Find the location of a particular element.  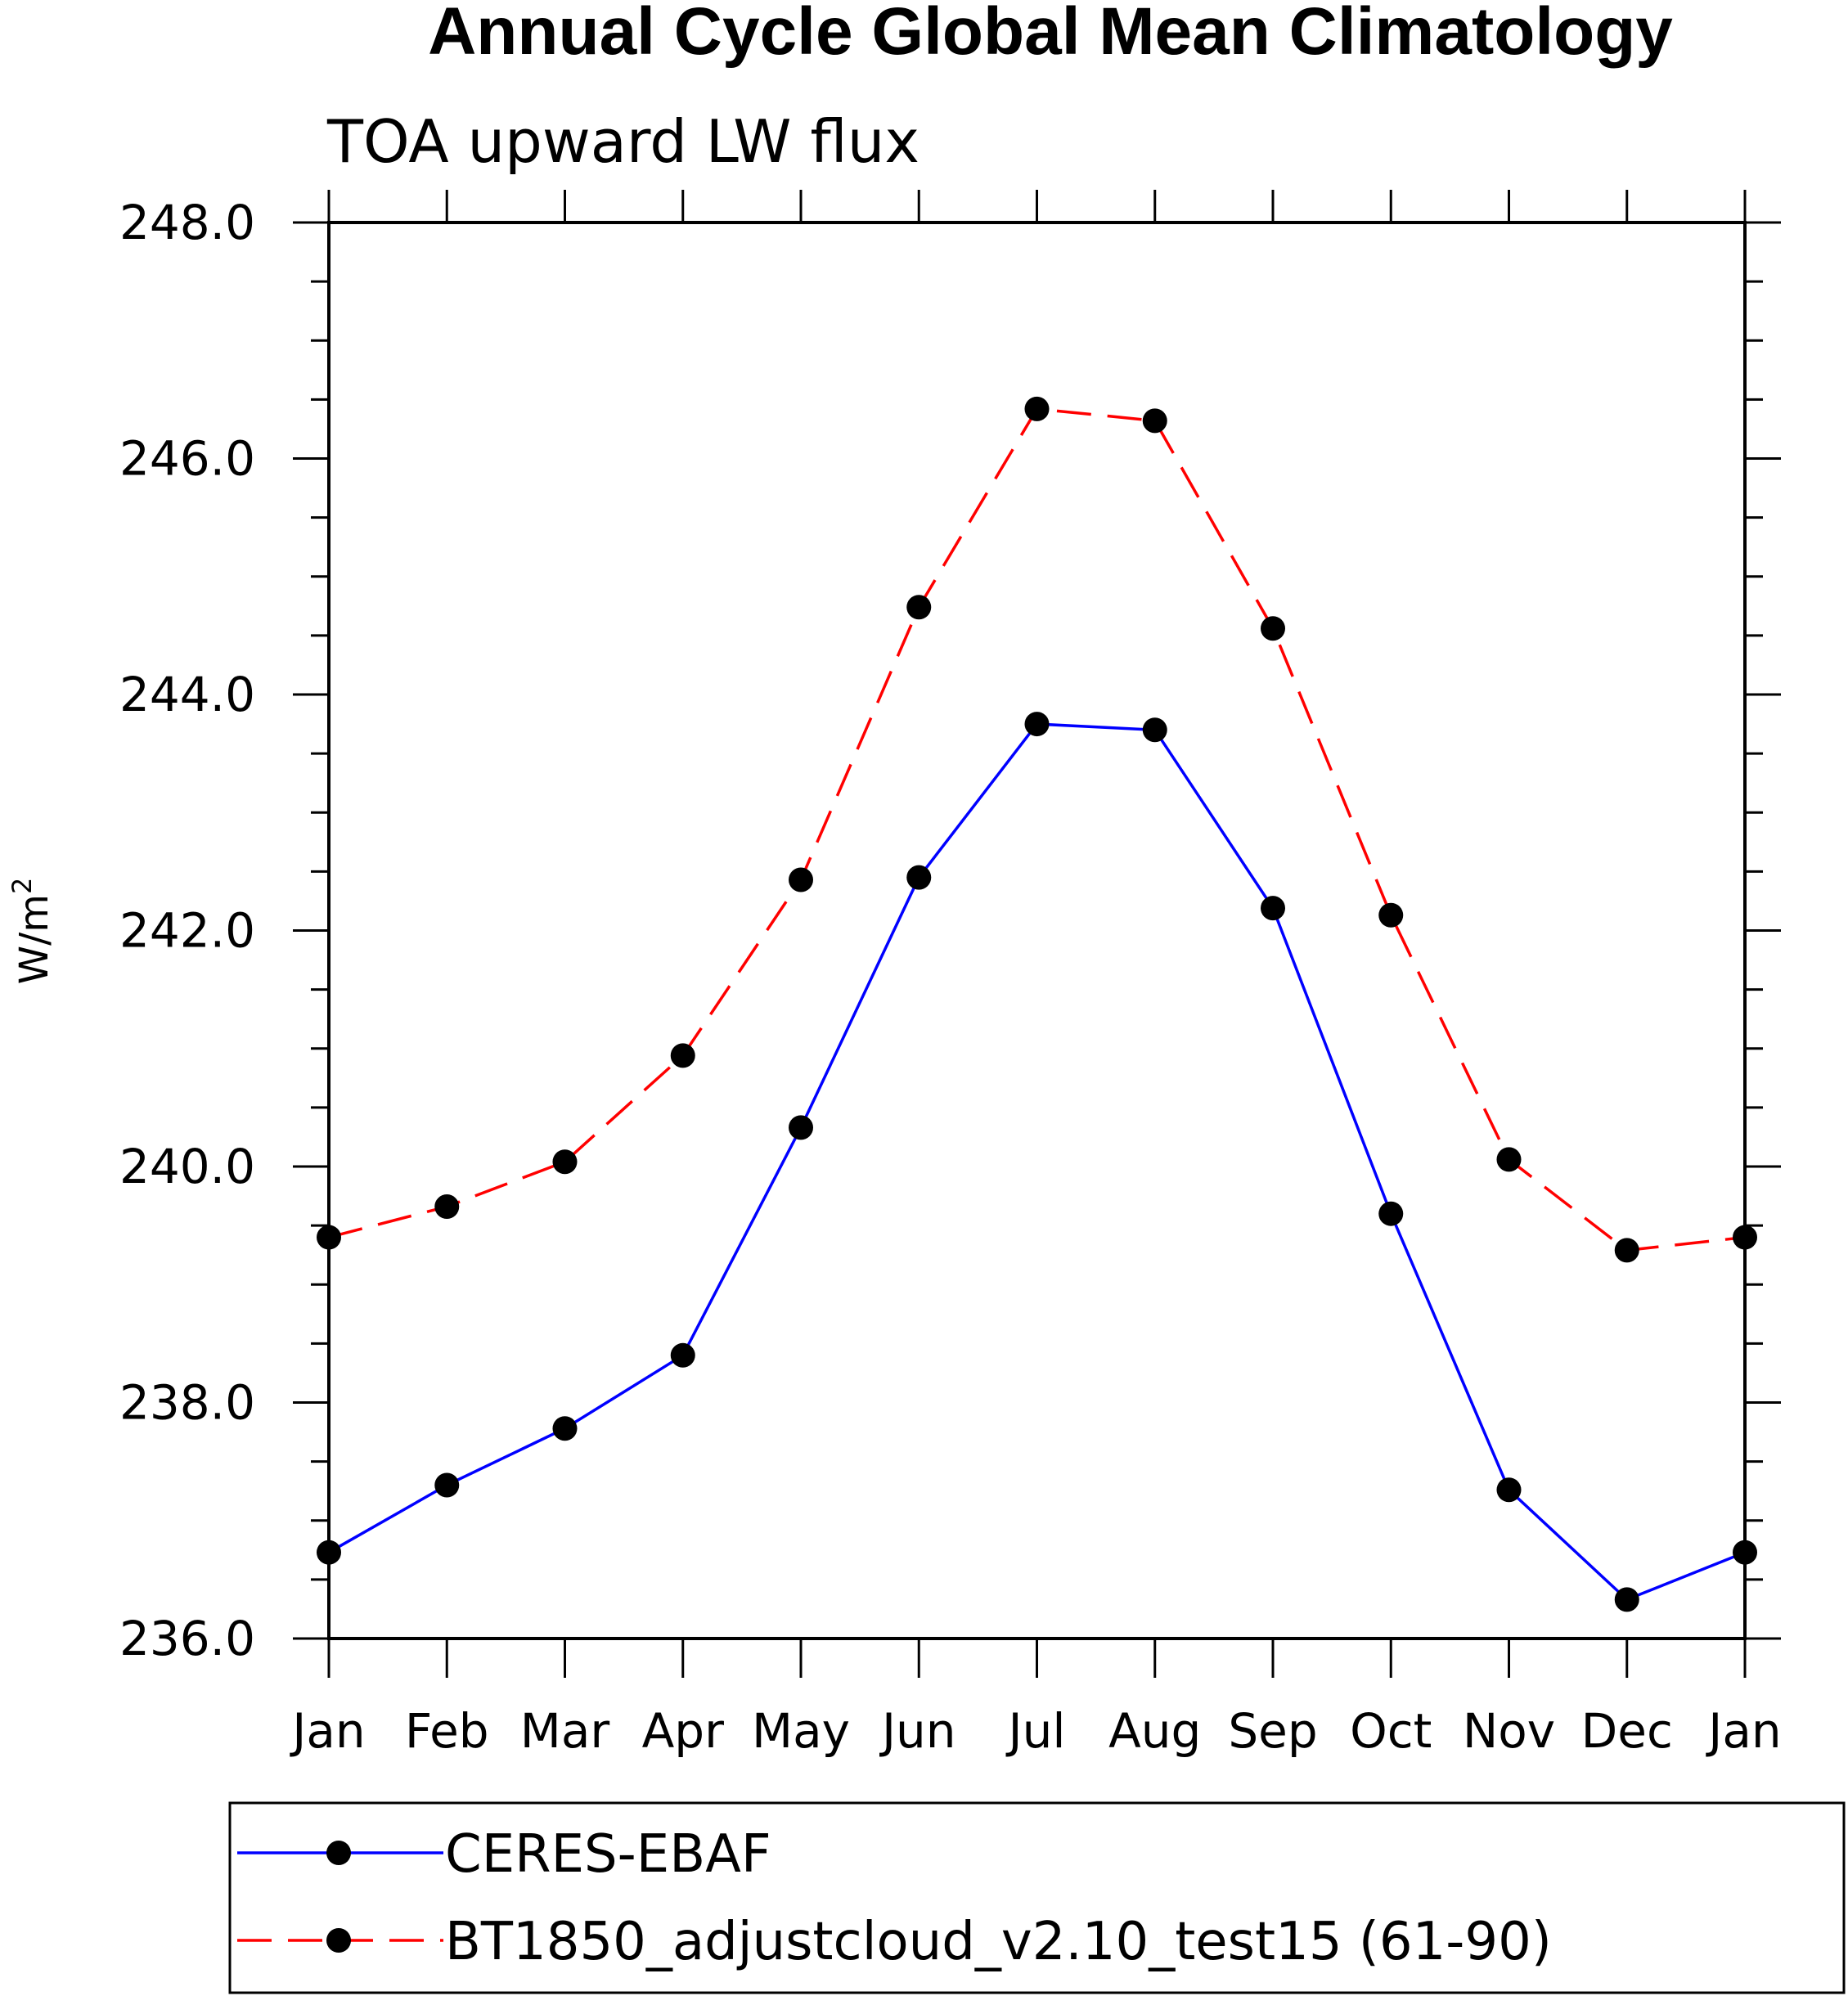

x-tick-label: Jun is located at coordinates (918, 1731).